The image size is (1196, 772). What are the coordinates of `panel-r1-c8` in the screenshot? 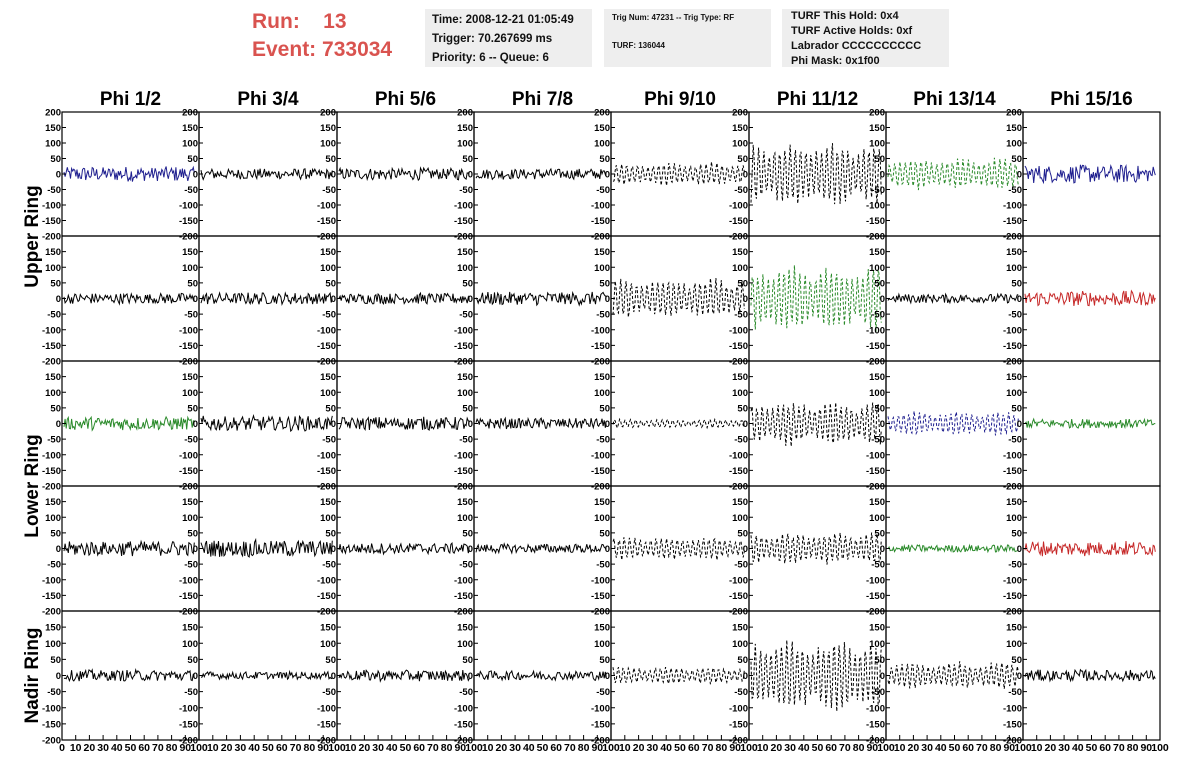 It's located at (1091, 174).